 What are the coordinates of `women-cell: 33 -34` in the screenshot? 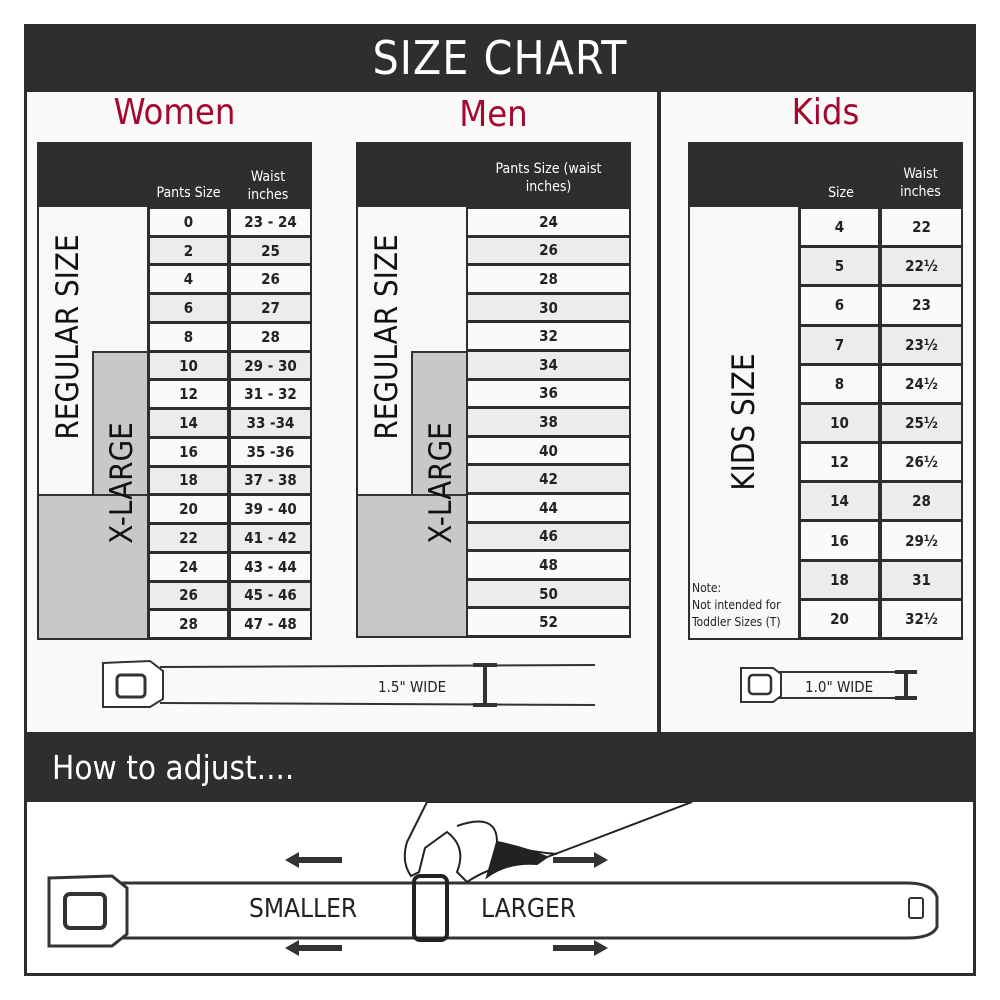 It's located at (270, 423).